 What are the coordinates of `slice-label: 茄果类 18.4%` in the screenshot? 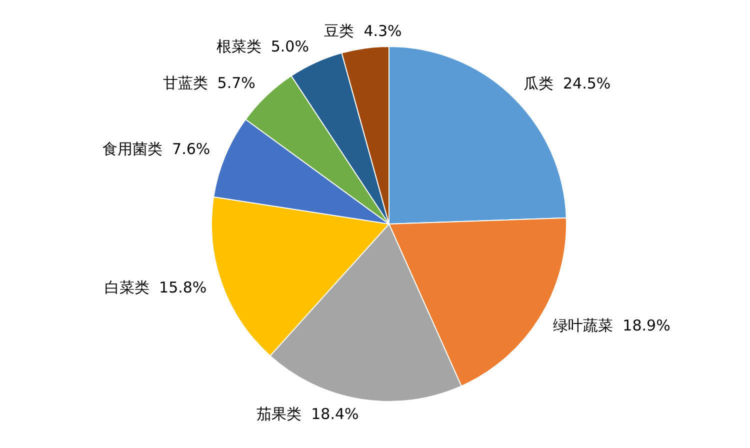 It's located at (307, 414).